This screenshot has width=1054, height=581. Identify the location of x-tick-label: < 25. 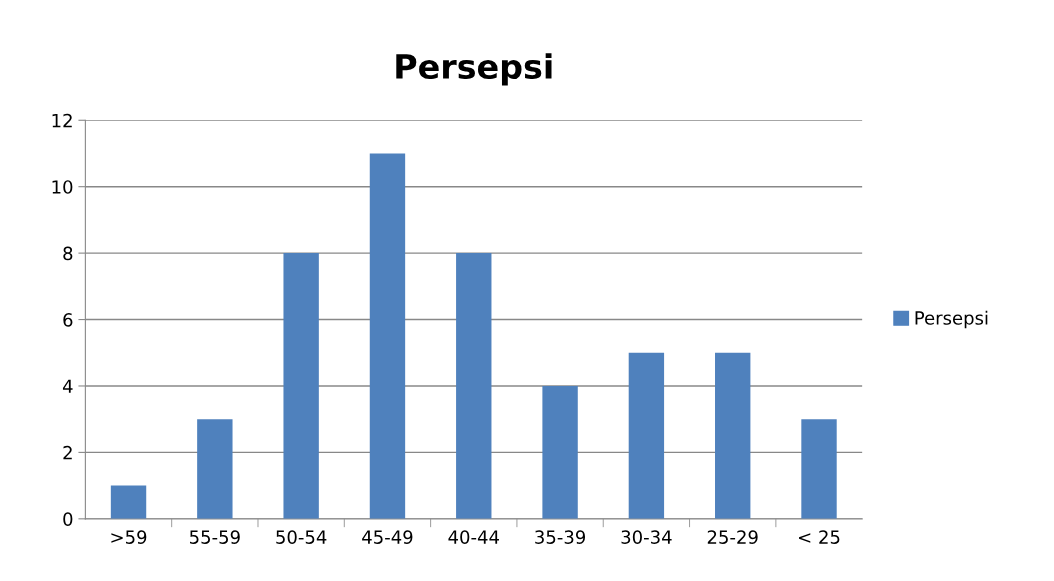
(819, 537).